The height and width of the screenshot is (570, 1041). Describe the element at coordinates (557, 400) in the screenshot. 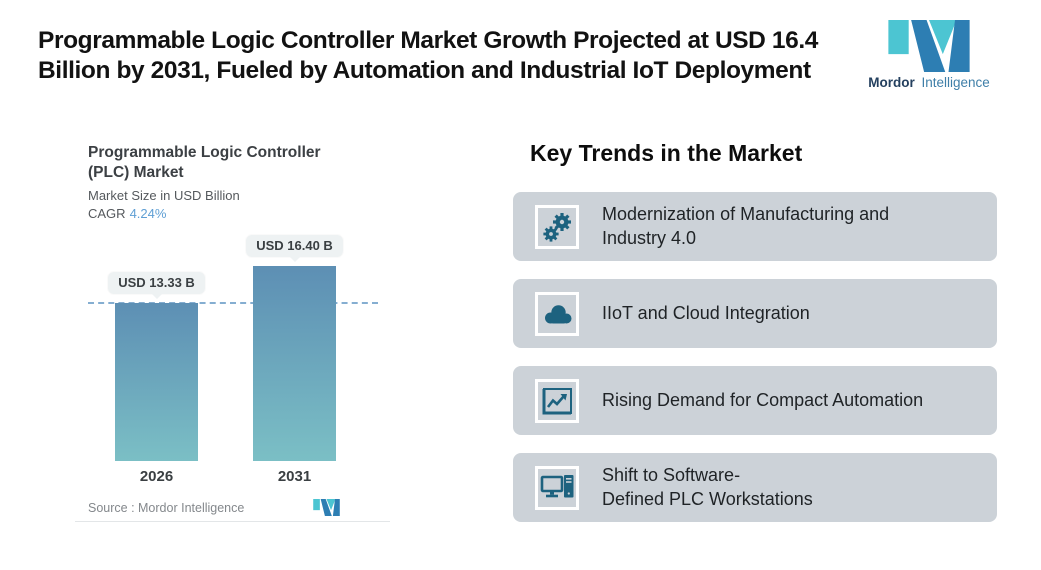

I see `line-chart-icon` at that location.